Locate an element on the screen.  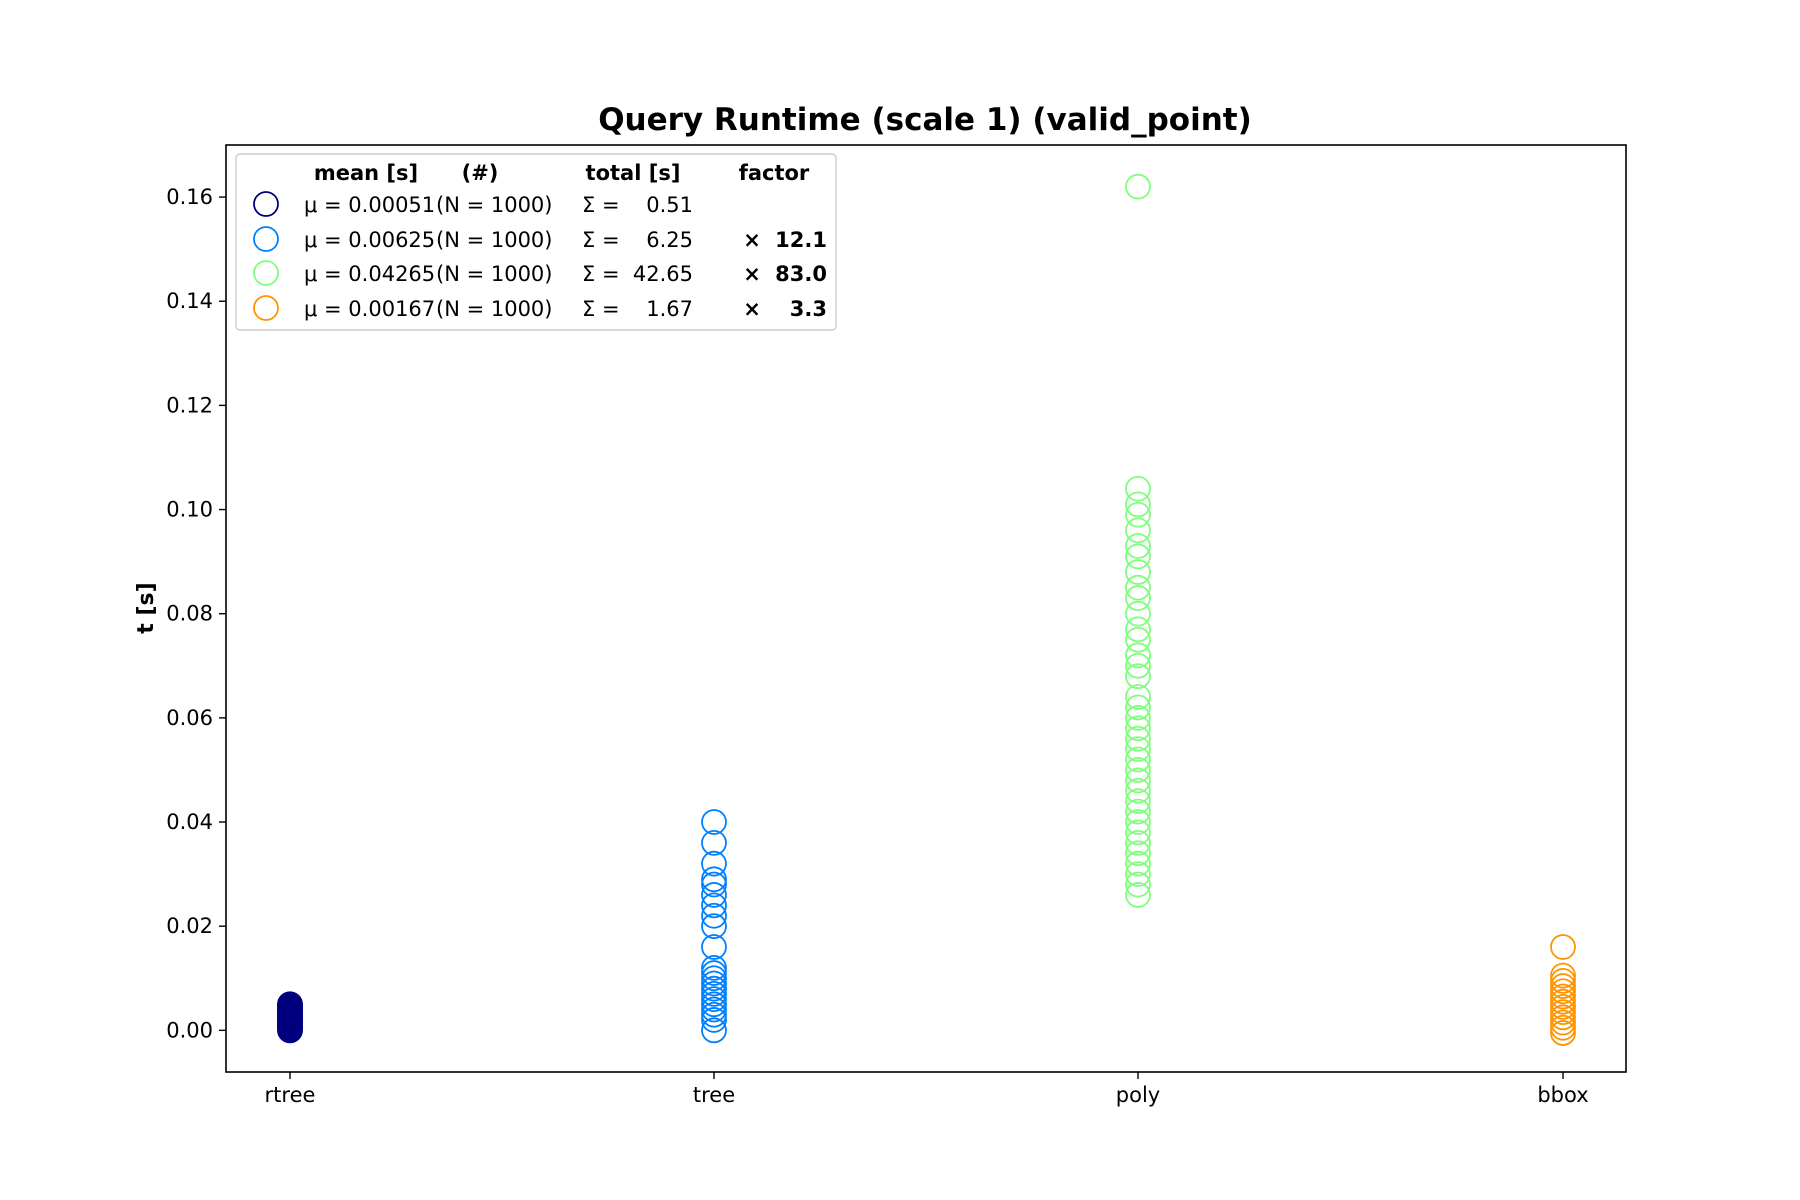
legend-sigma-bbox: Σ = is located at coordinates (601, 309).